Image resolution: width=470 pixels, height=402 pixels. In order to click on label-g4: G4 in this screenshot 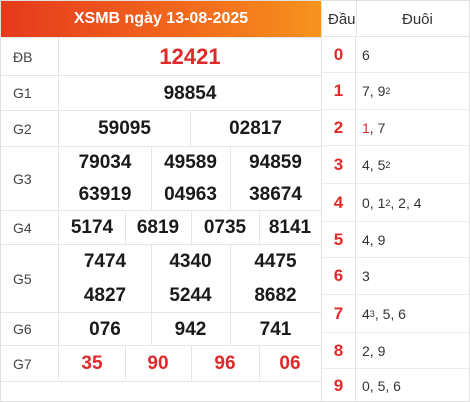, I will do `click(30, 227)`.